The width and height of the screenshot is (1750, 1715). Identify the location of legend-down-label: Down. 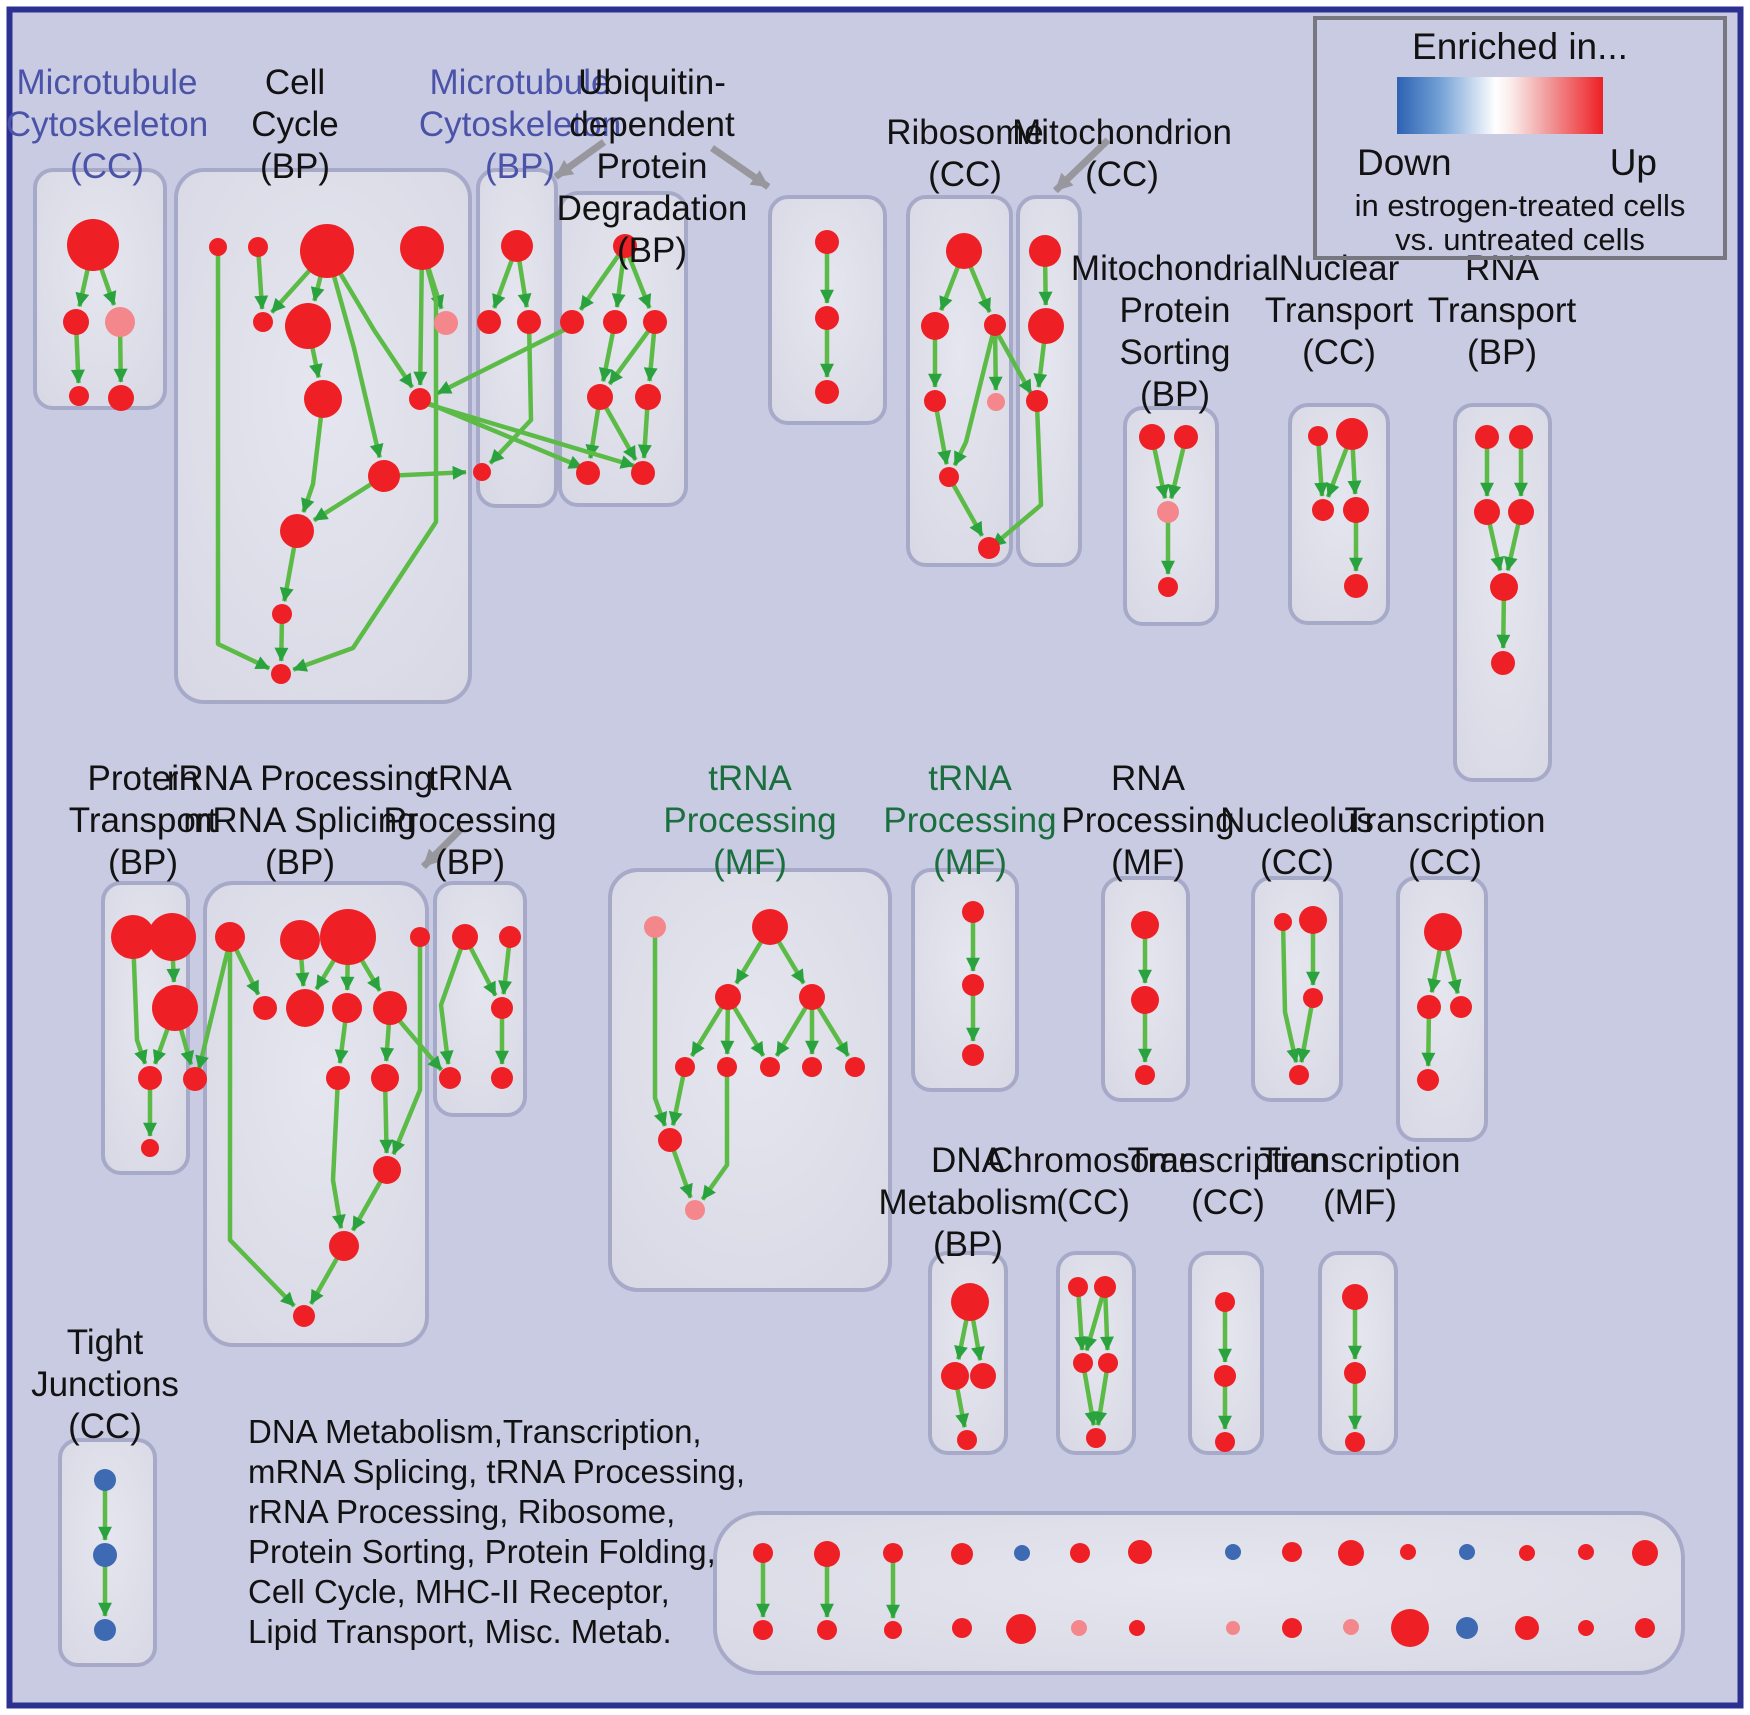
(1404, 162).